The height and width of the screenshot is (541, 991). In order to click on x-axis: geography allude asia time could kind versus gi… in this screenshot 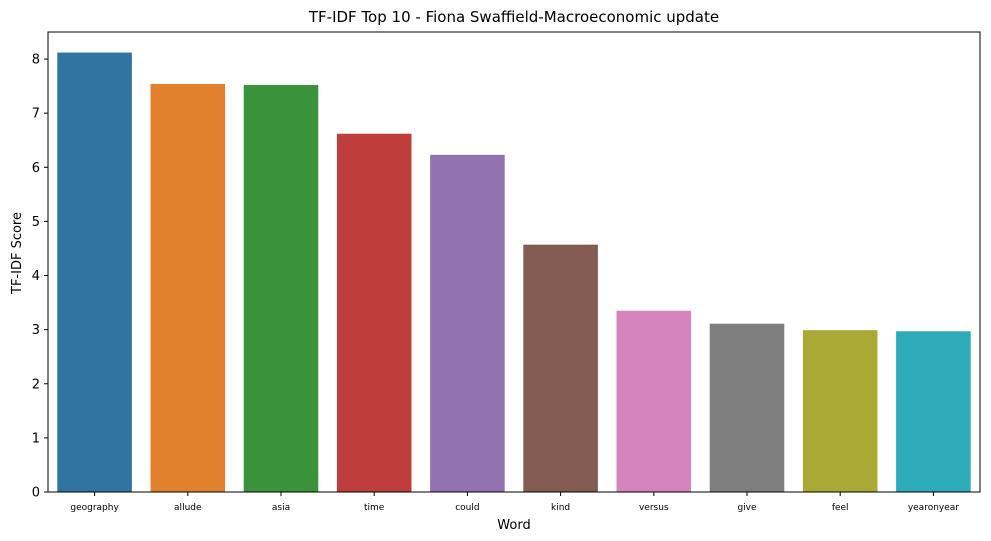, I will do `click(514, 502)`.